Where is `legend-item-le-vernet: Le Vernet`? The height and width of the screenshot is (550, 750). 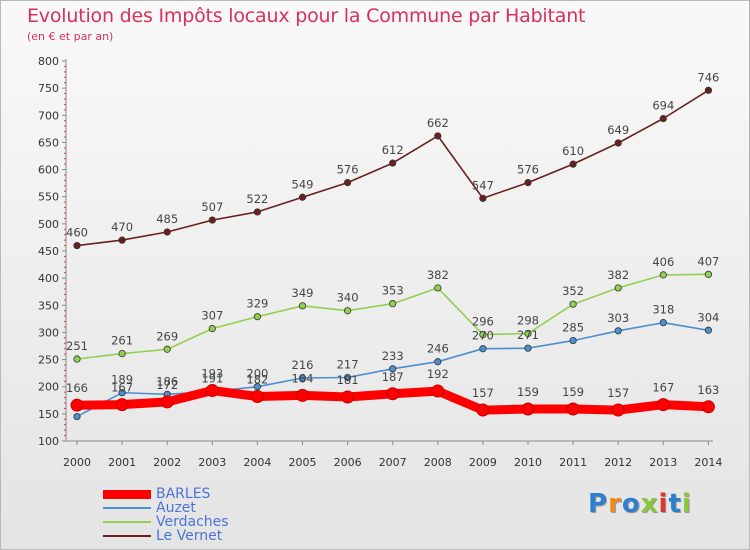 legend-item-le-vernet: Le Vernet is located at coordinates (163, 536).